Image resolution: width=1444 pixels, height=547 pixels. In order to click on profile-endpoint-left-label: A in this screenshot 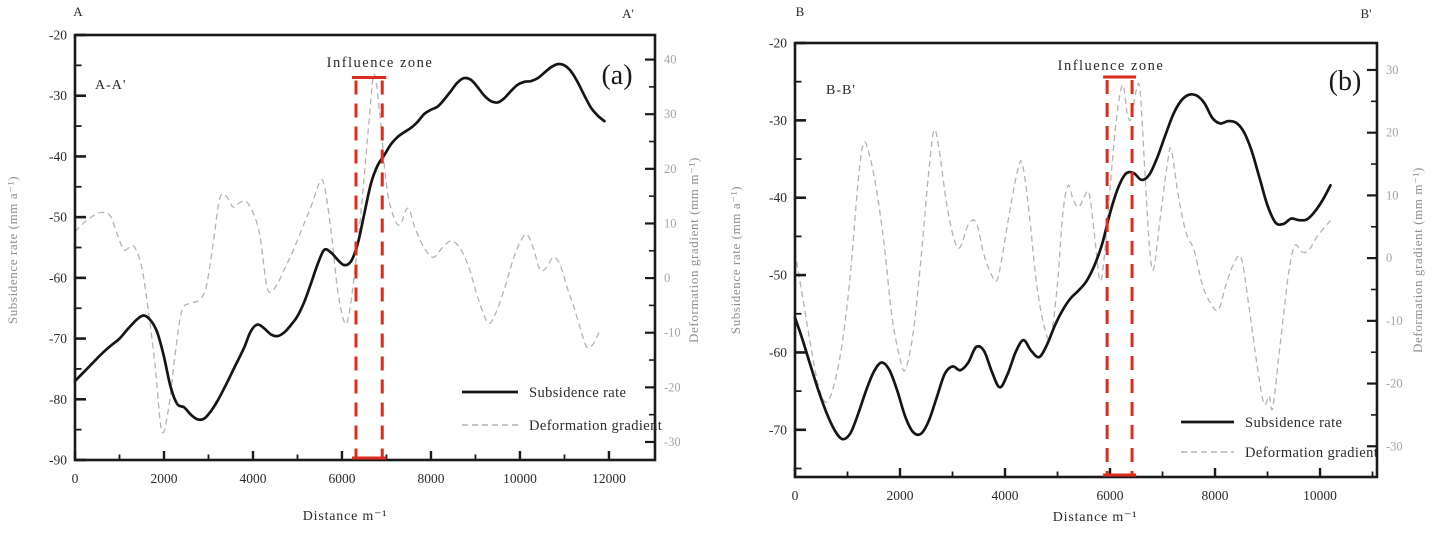, I will do `click(78, 11)`.